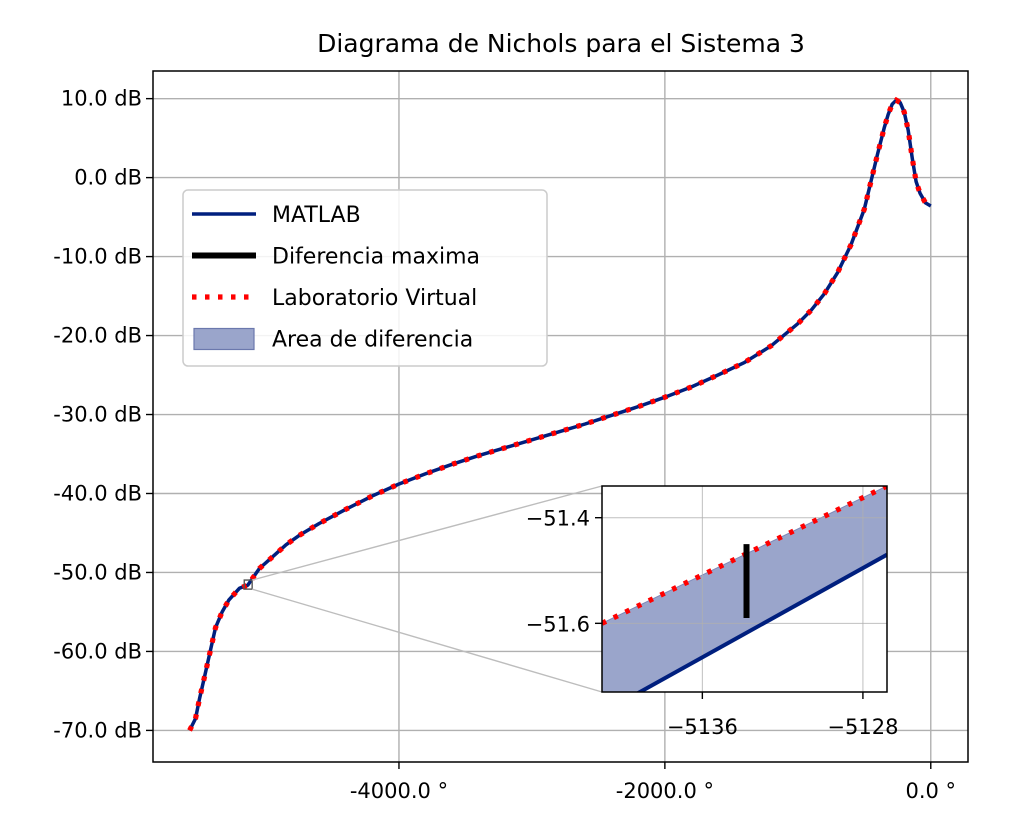  What do you see at coordinates (224, 339) in the screenshot?
I see `legend-swatch-patch` at bounding box center [224, 339].